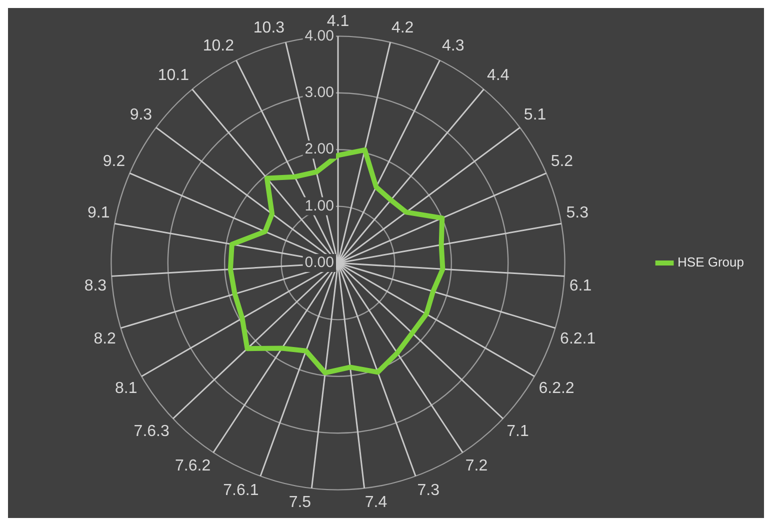 The image size is (772, 526). I want to click on spoke-label: 7.2, so click(476, 466).